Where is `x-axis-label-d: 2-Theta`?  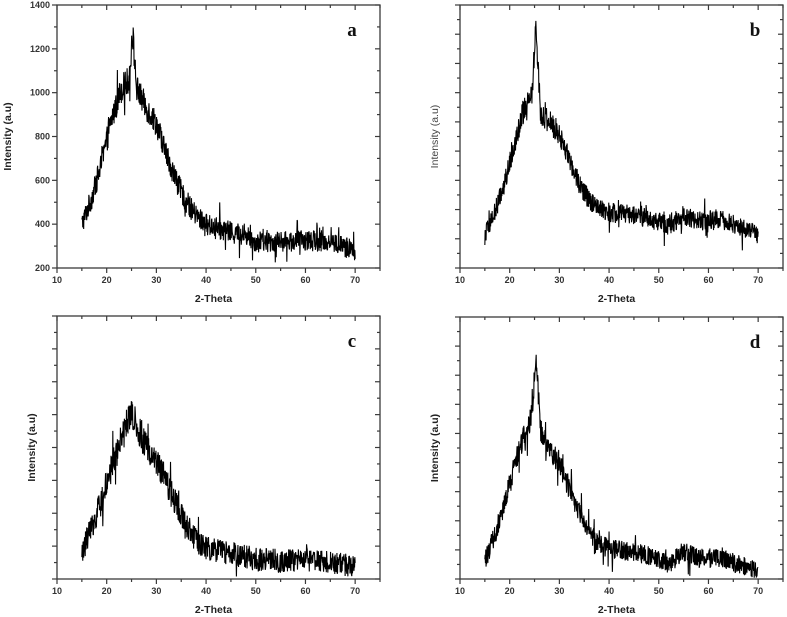 x-axis-label-d: 2-Theta is located at coordinates (617, 610).